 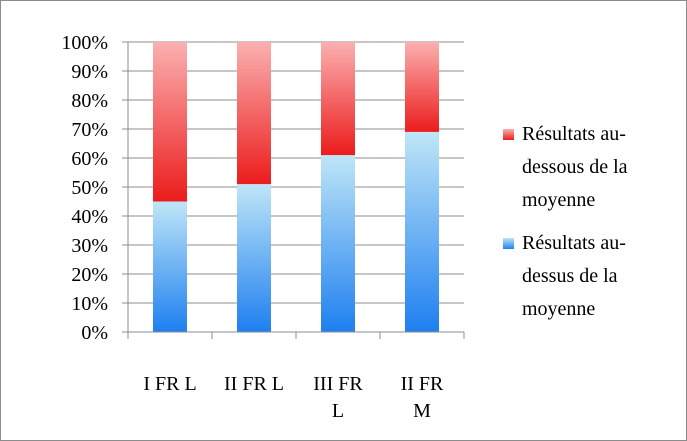 I want to click on y-tick-label: 30%, so click(x=89, y=246).